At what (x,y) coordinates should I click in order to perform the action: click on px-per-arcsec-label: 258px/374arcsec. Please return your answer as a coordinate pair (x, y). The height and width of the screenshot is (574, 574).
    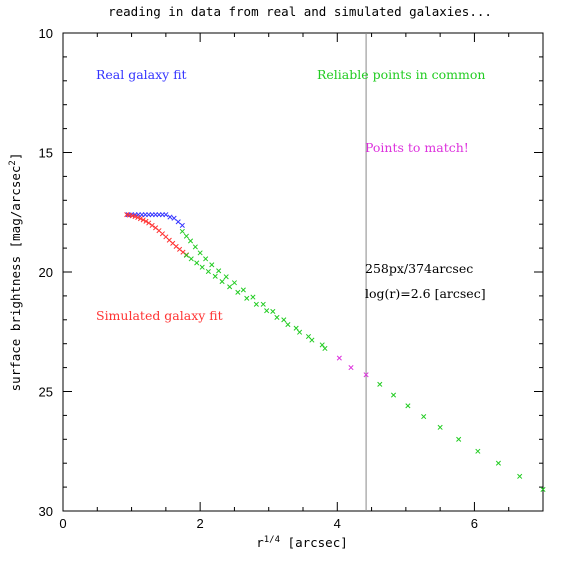
    Looking at the image, I should click on (419, 268).